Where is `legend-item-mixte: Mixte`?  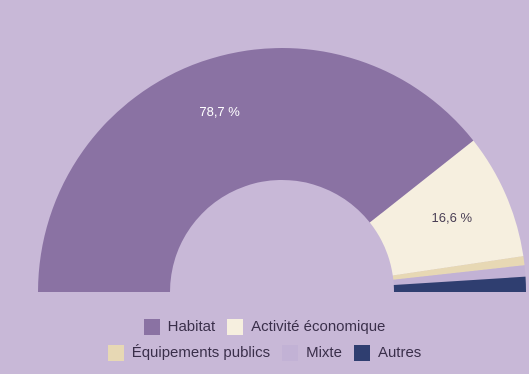
legend-item-mixte: Mixte is located at coordinates (312, 352).